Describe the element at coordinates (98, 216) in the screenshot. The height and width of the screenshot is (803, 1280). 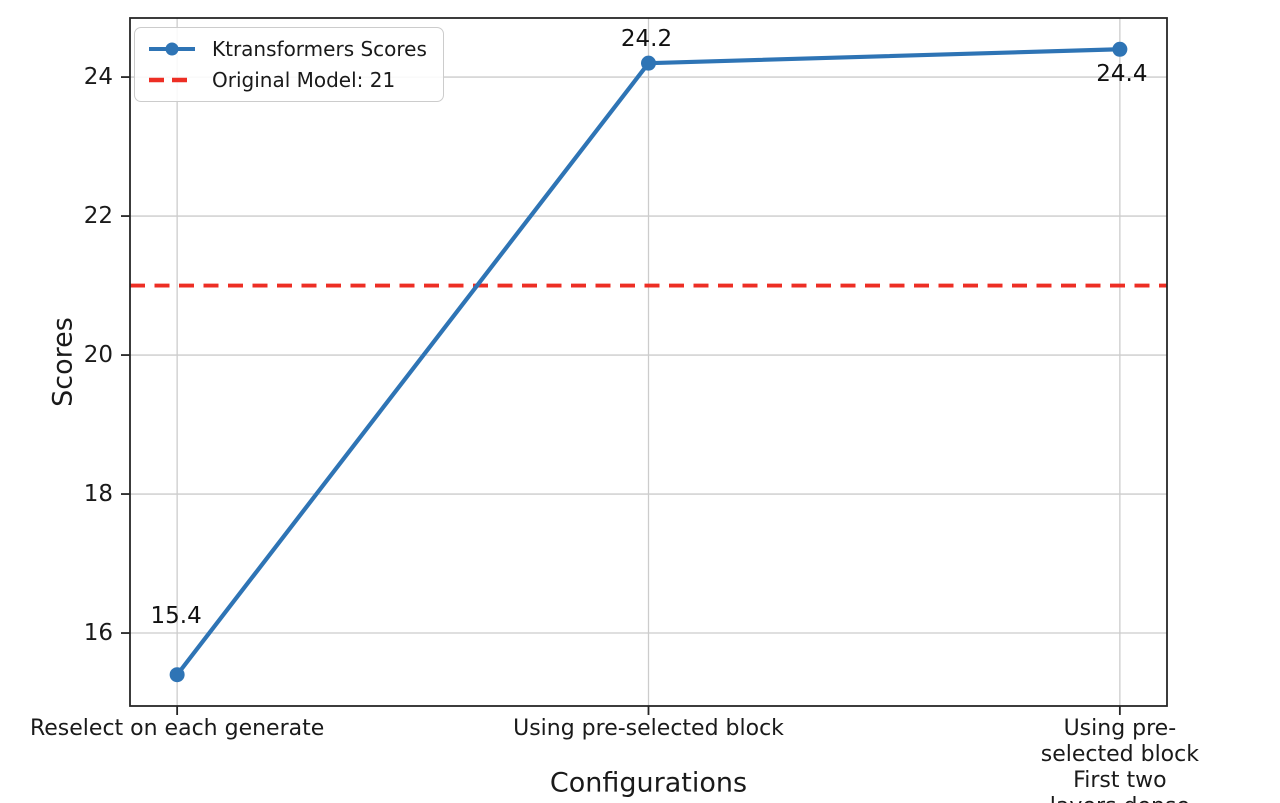
I see `y-tick-label: 22` at that location.